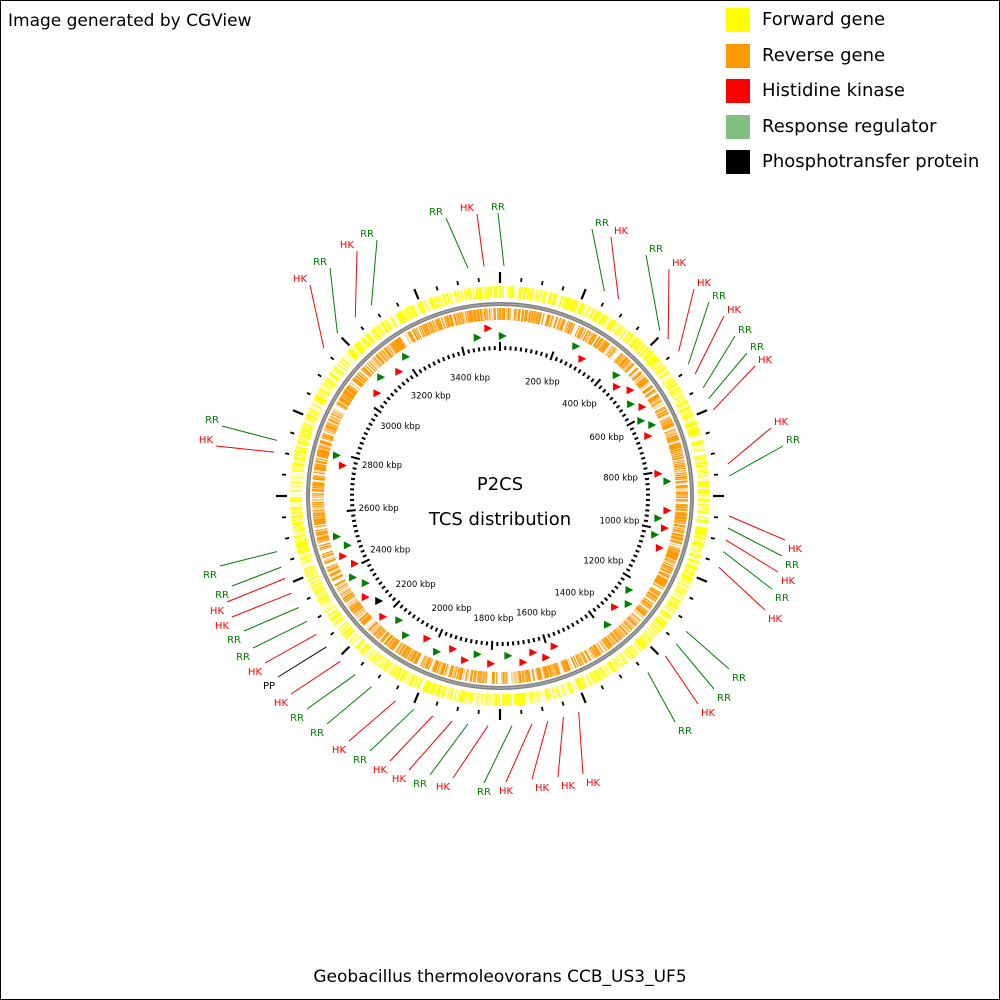 The image size is (1000, 1000). I want to click on feature-leader-line, so click(581, 743).